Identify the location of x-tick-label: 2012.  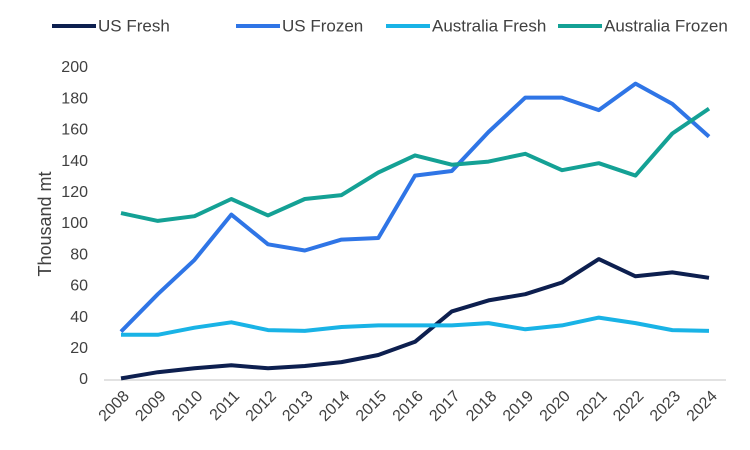
(261, 406).